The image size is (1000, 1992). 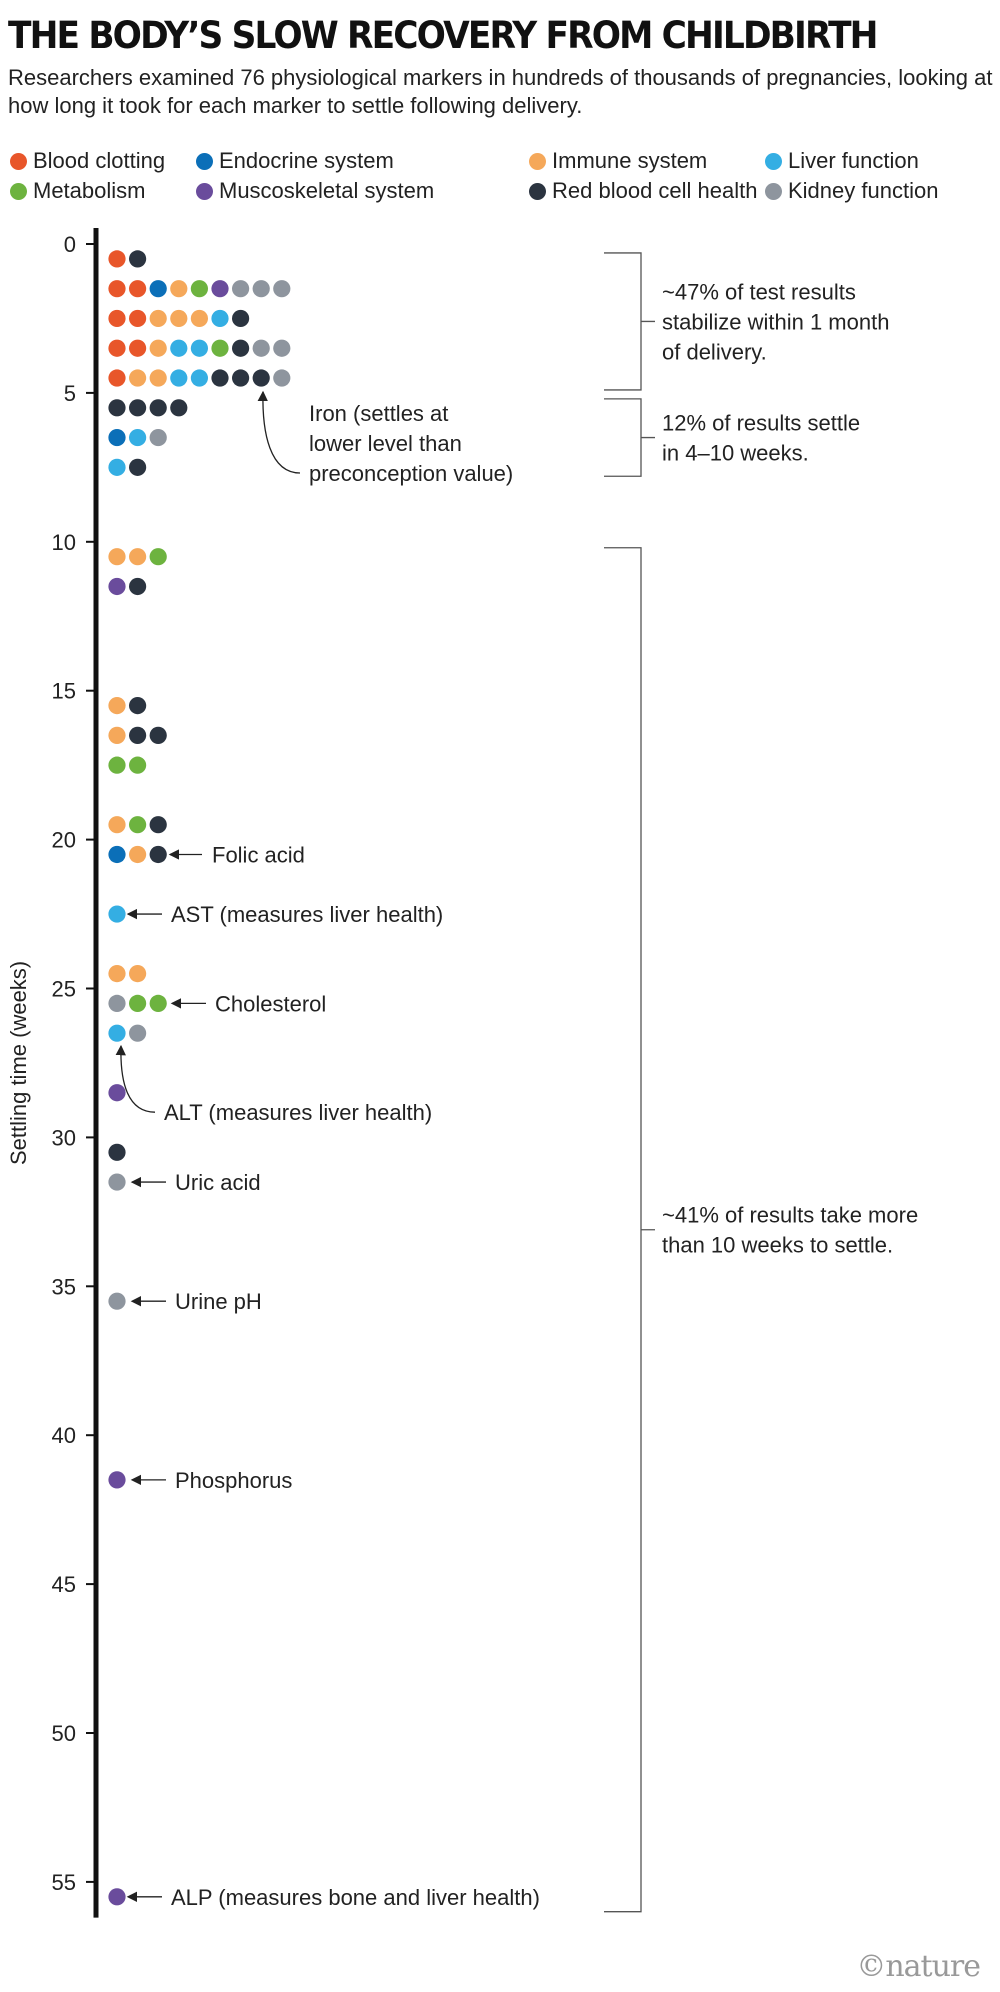 What do you see at coordinates (99, 160) in the screenshot?
I see `legend-label: Blood clotting` at bounding box center [99, 160].